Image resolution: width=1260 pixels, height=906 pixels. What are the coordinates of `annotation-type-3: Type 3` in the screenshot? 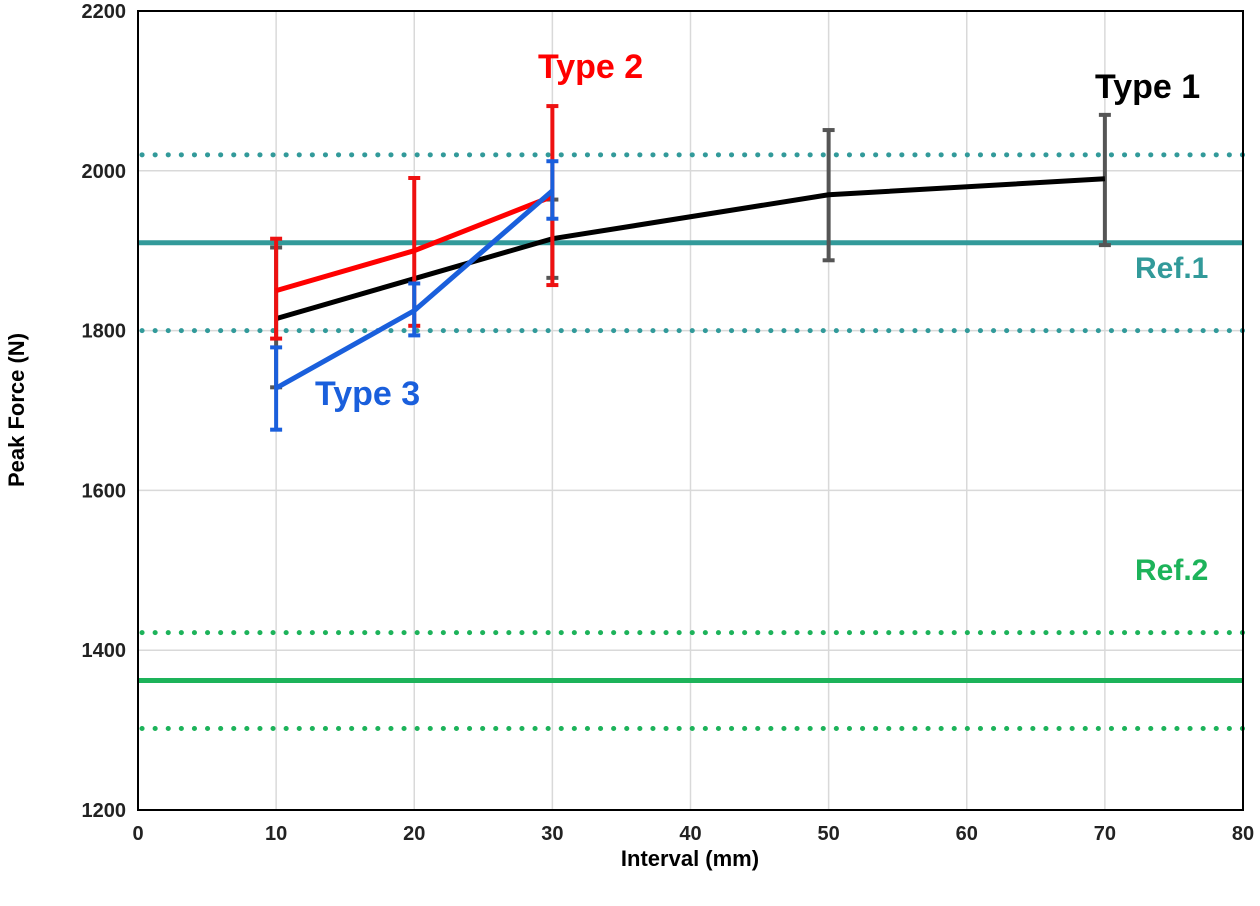 It's located at (367, 394).